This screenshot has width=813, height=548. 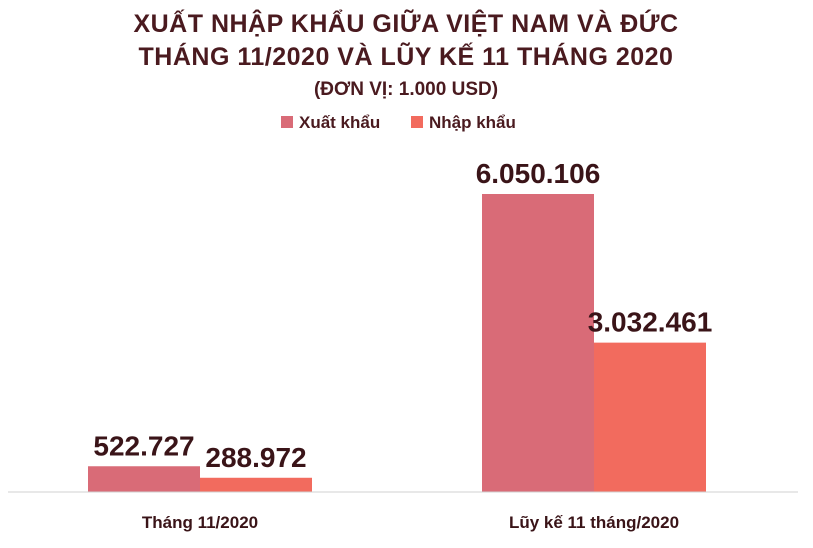 I want to click on data-label-export-1: 6.050.106, so click(x=538, y=173).